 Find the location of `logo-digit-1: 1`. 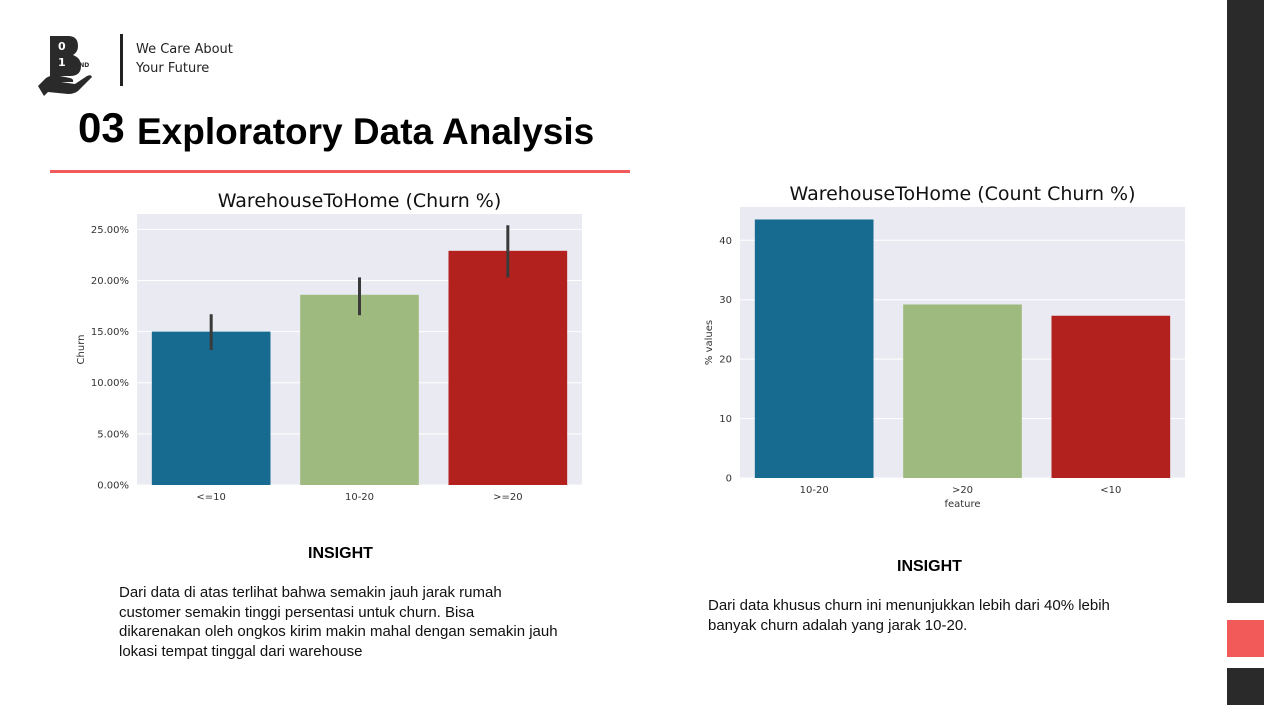

logo-digit-1: 1 is located at coordinates (62, 62).